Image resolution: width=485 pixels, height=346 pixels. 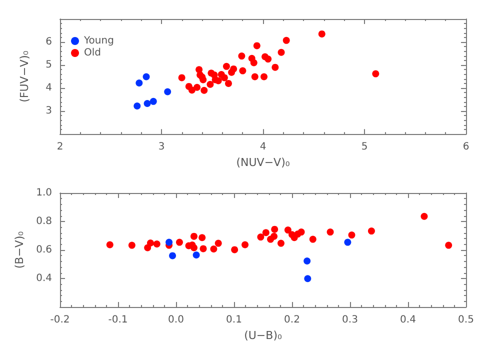 I want to click on y-tick-label: 0.6, so click(x=44, y=250).